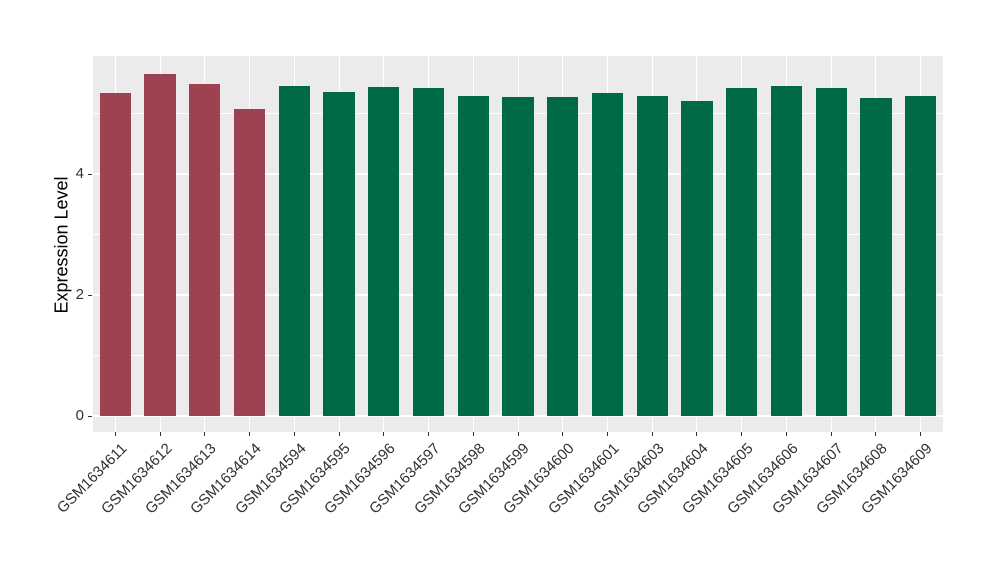 This screenshot has width=1000, height=580. Describe the element at coordinates (249, 262) in the screenshot. I see `bar-GSM1634614` at that location.